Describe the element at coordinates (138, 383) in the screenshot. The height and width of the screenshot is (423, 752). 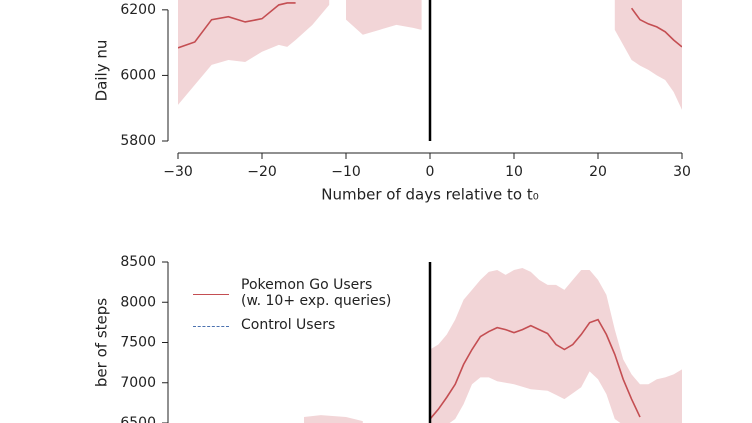
I see `y-tick-label: 7000` at that location.